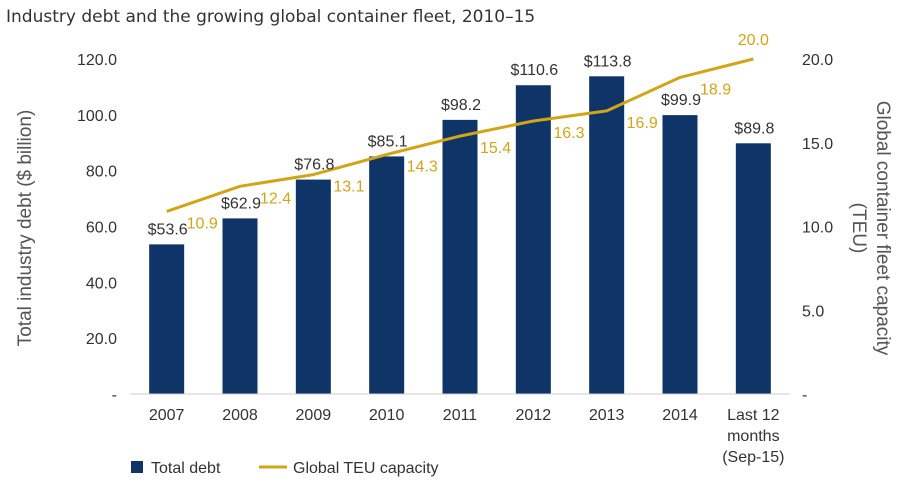 Image resolution: width=900 pixels, height=486 pixels. What do you see at coordinates (460, 415) in the screenshot?
I see `x-tick-label: 2011` at bounding box center [460, 415].